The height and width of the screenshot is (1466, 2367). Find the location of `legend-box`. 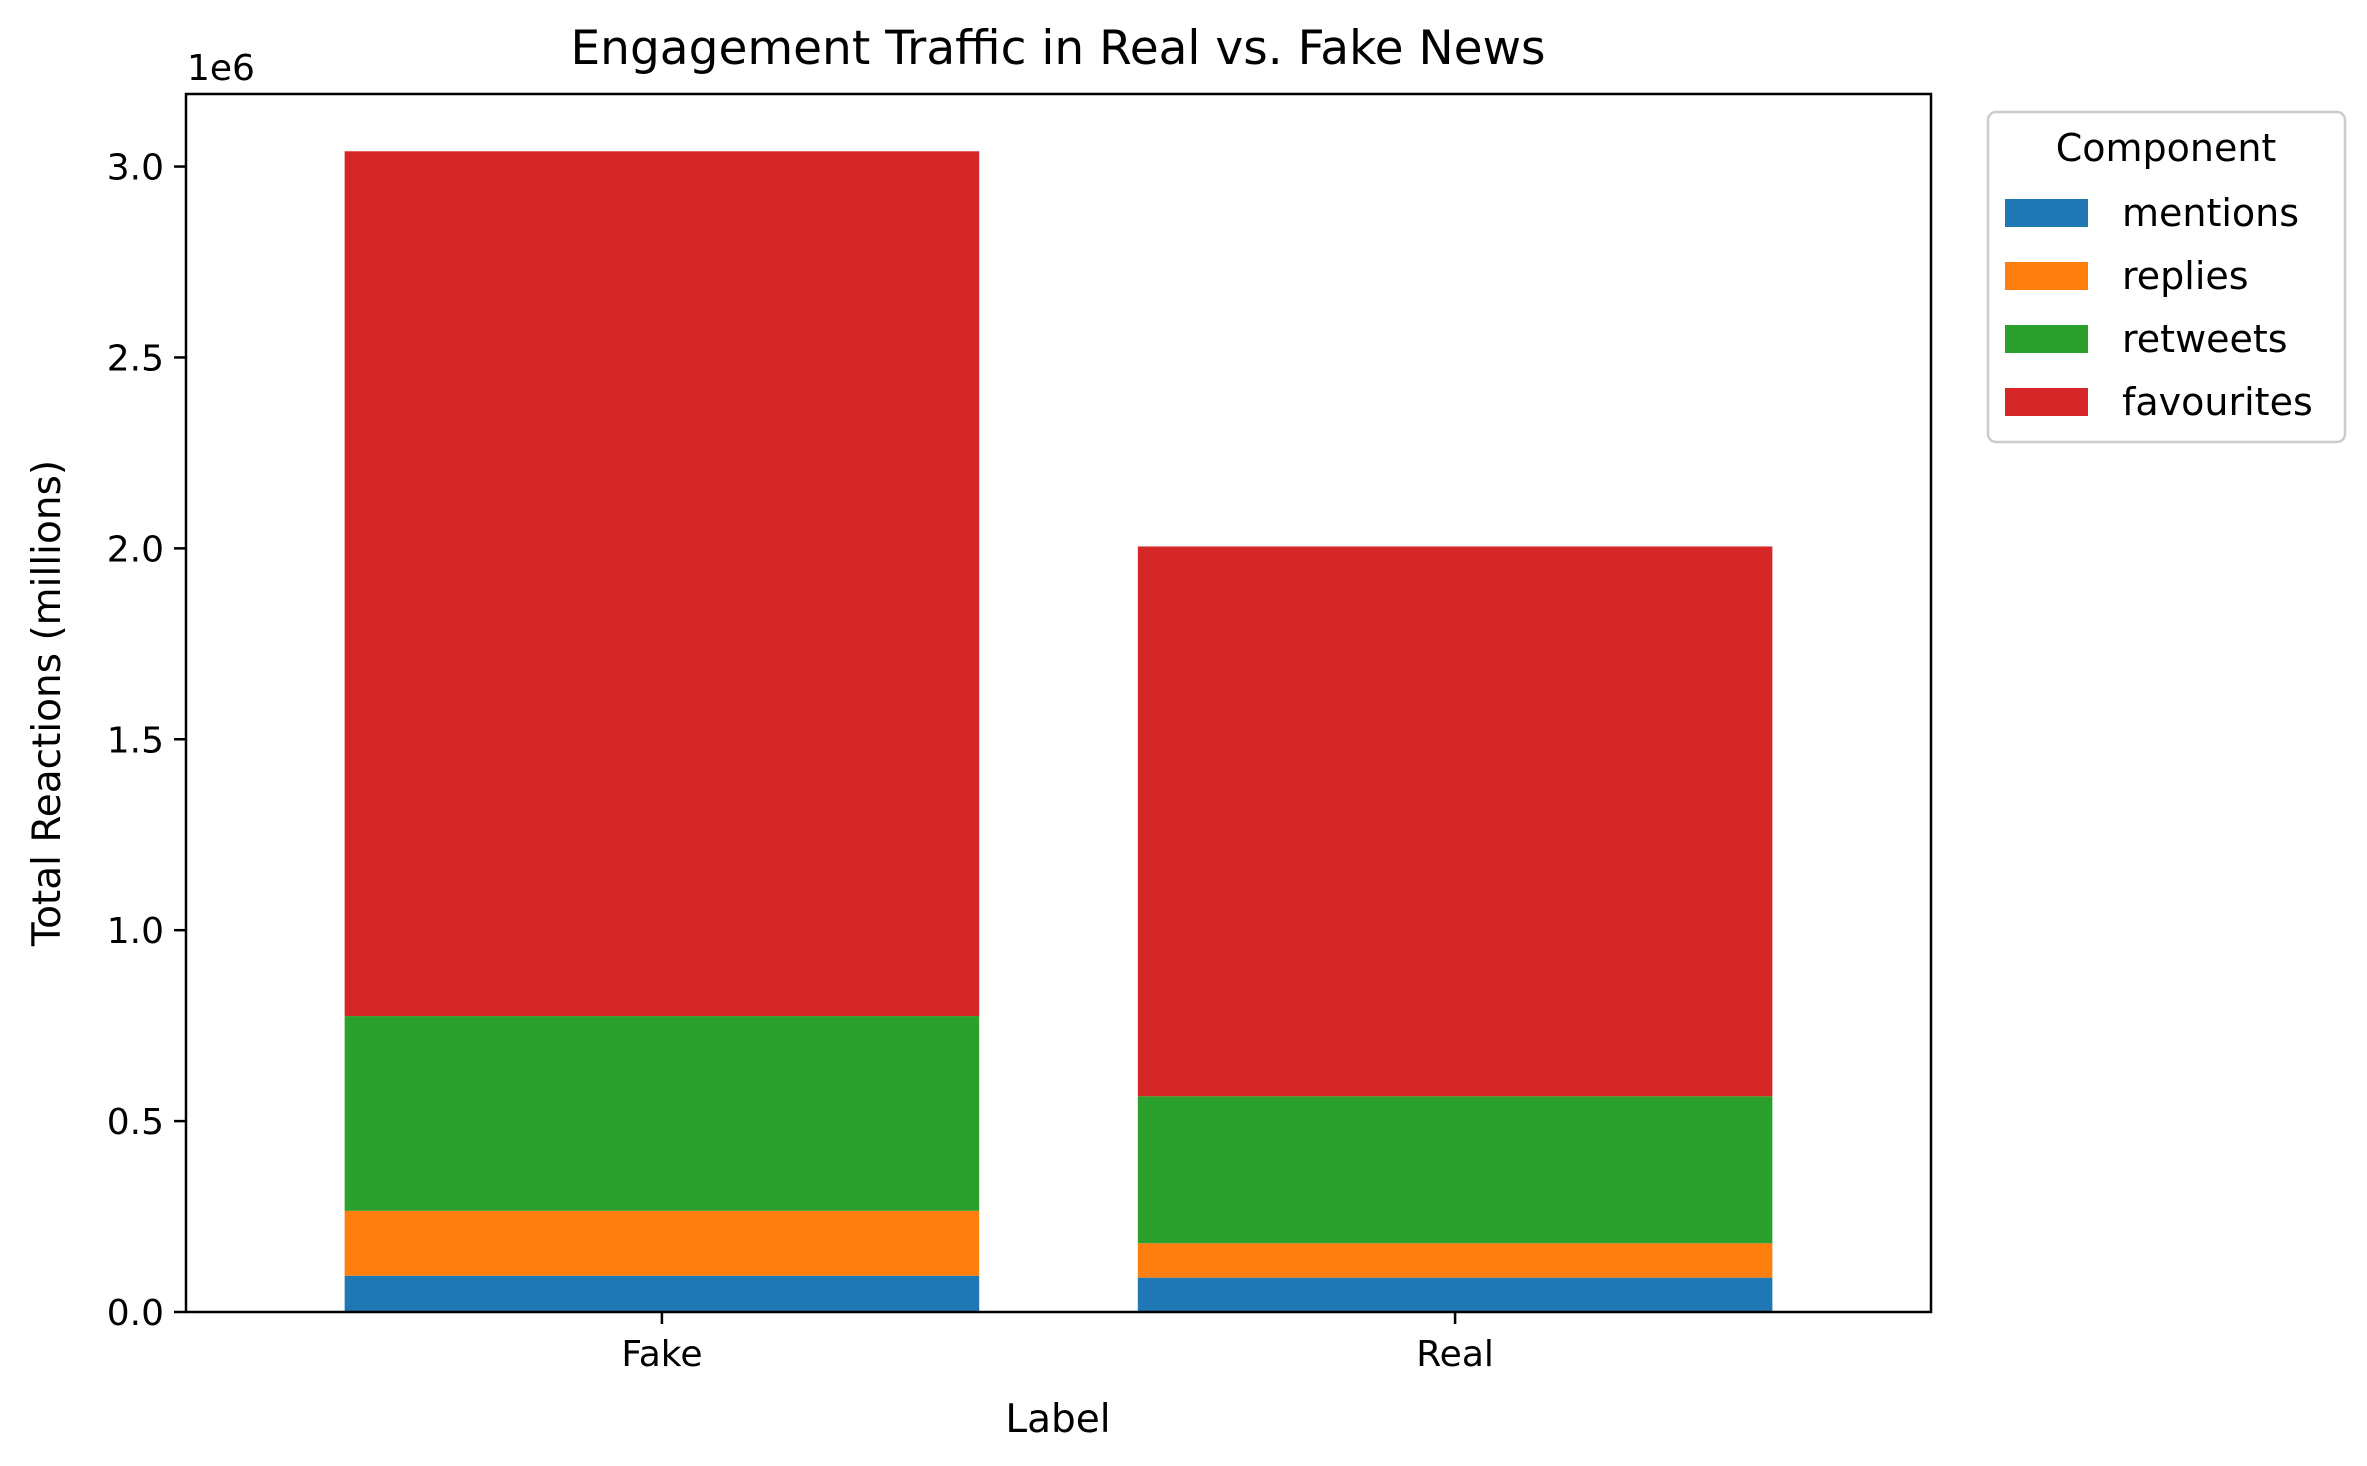

legend-box is located at coordinates (2166, 277).